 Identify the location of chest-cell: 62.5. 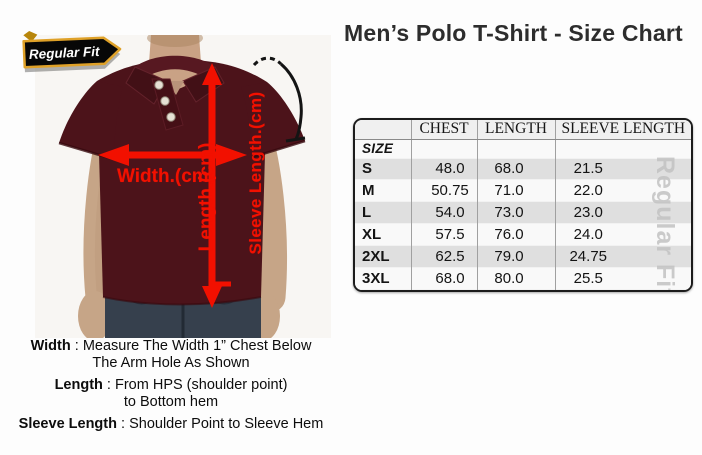
(443, 256).